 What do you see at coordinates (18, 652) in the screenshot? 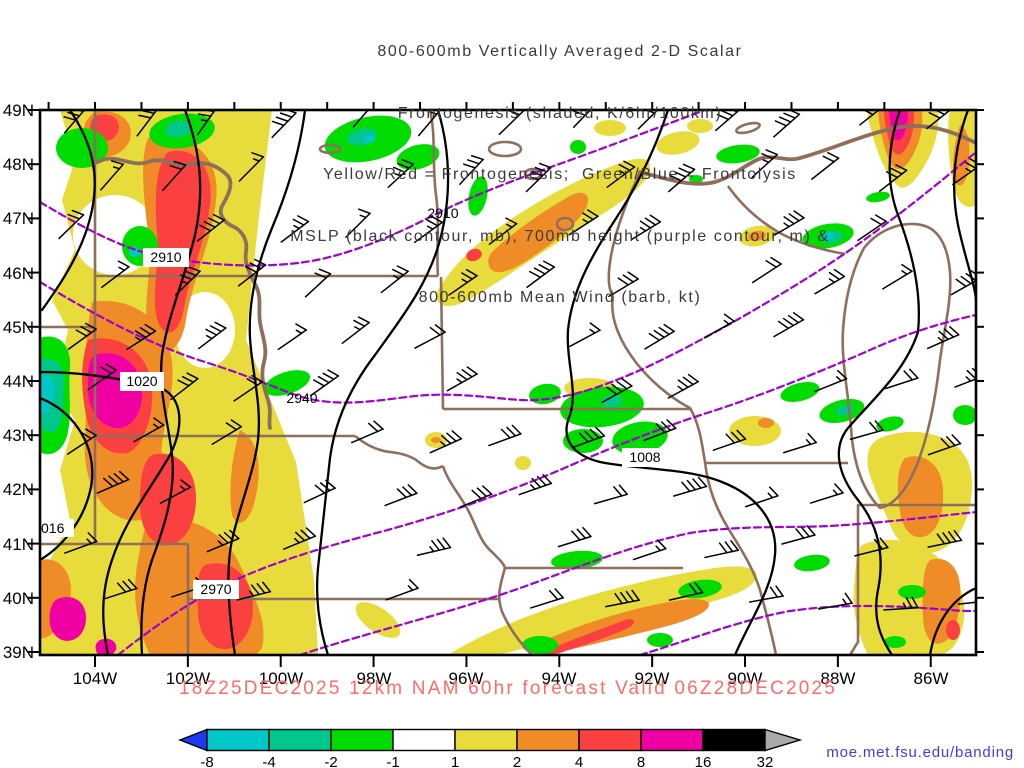
I see `lat-label: 39N` at bounding box center [18, 652].